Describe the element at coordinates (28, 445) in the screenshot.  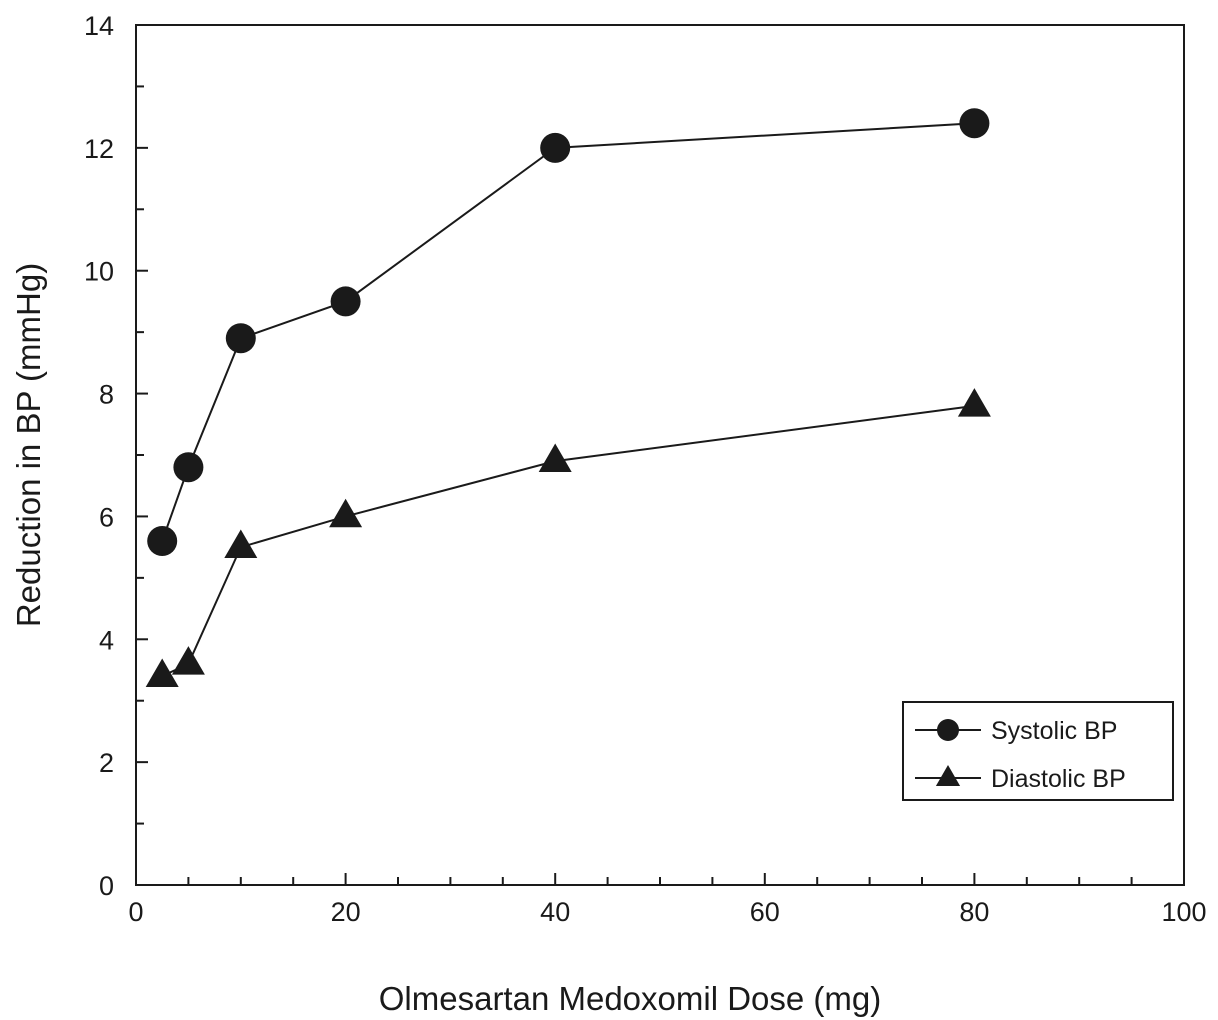
I see `y-axis-title: Reduction in BP (mmHg)` at that location.